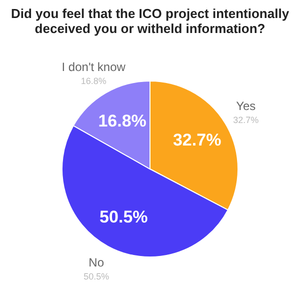 The height and width of the screenshot is (303, 300). What do you see at coordinates (93, 81) in the screenshot?
I see `text: 16.8%` at bounding box center [93, 81].